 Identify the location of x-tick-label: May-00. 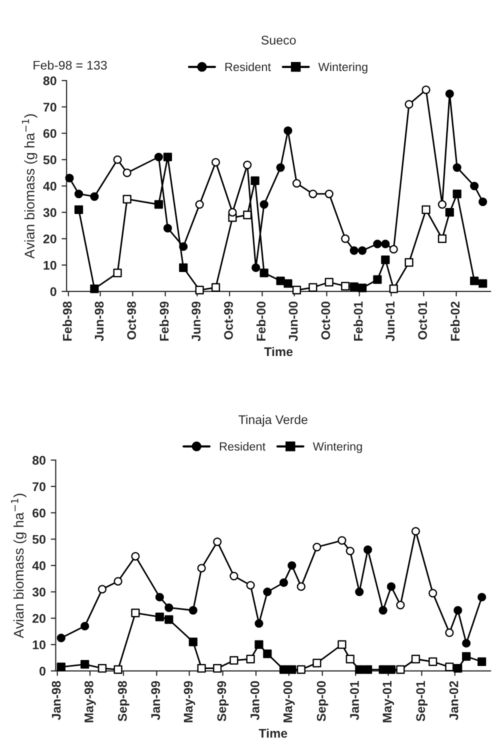
(289, 701).